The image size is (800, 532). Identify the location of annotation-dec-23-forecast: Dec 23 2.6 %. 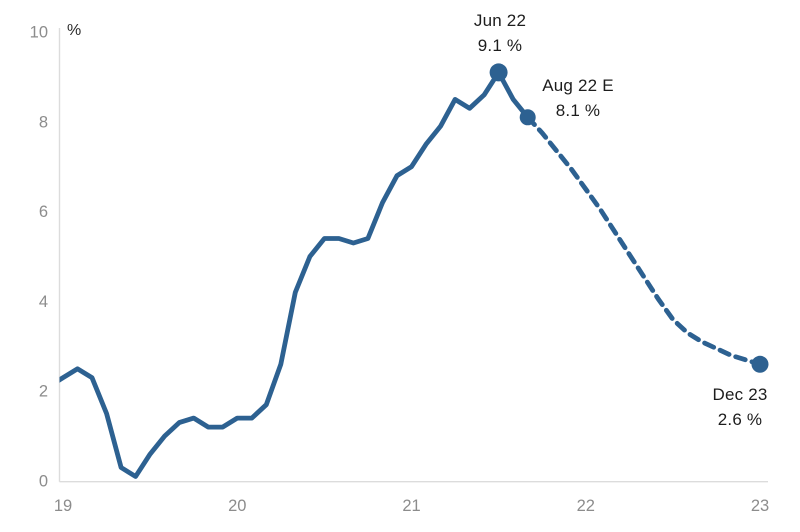
(739, 407).